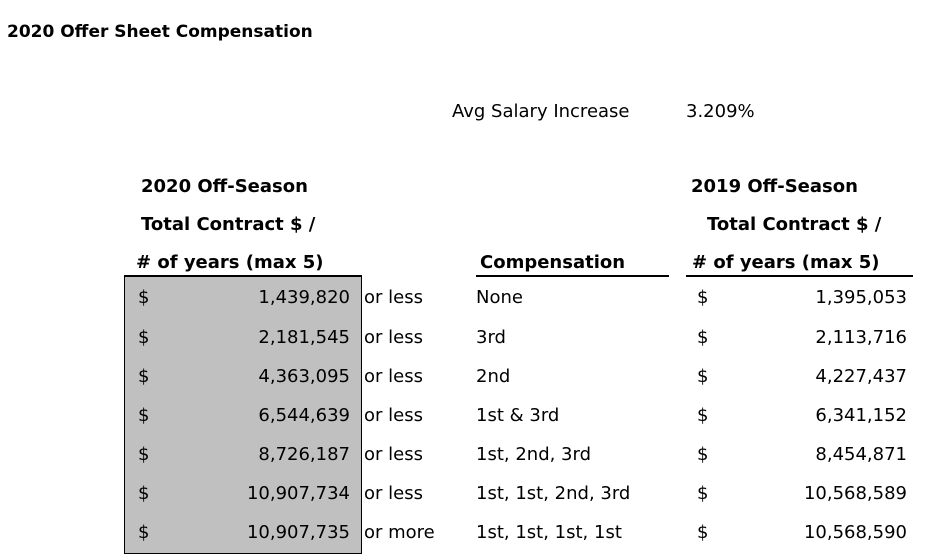  I want to click on sheet-title: 2020 Offer Sheet Compensation, so click(160, 32).